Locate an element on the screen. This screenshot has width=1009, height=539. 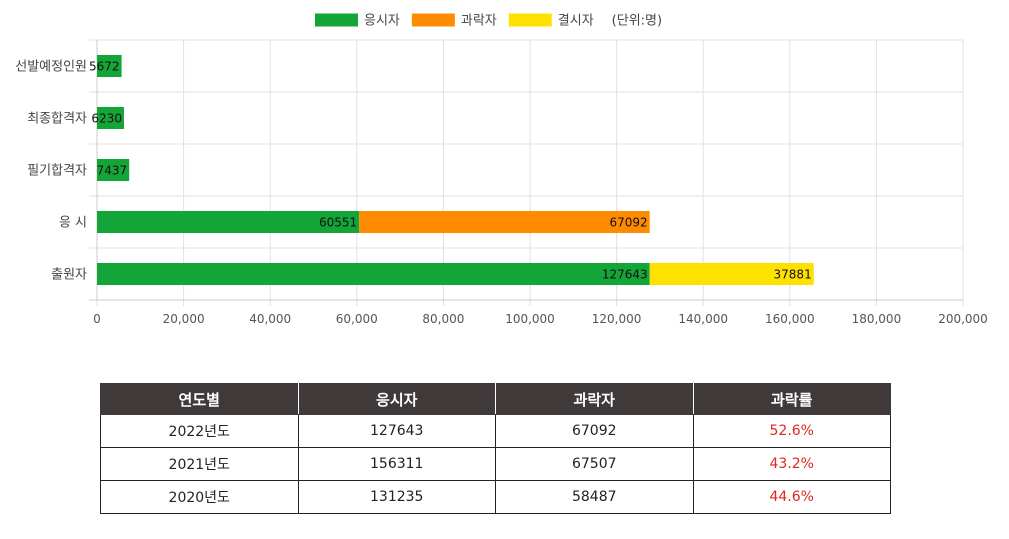
chart-legend: 응시자 과락자 결시자 (단위:명) is located at coordinates (488, 21).